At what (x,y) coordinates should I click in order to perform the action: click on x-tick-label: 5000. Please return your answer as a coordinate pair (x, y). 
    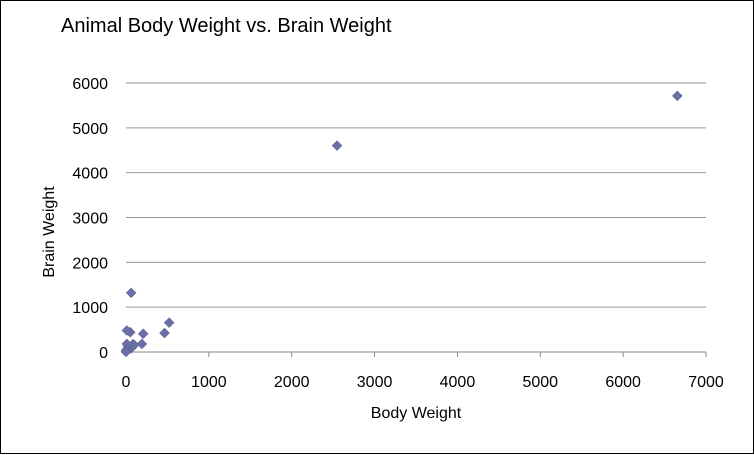
    Looking at the image, I should click on (540, 382).